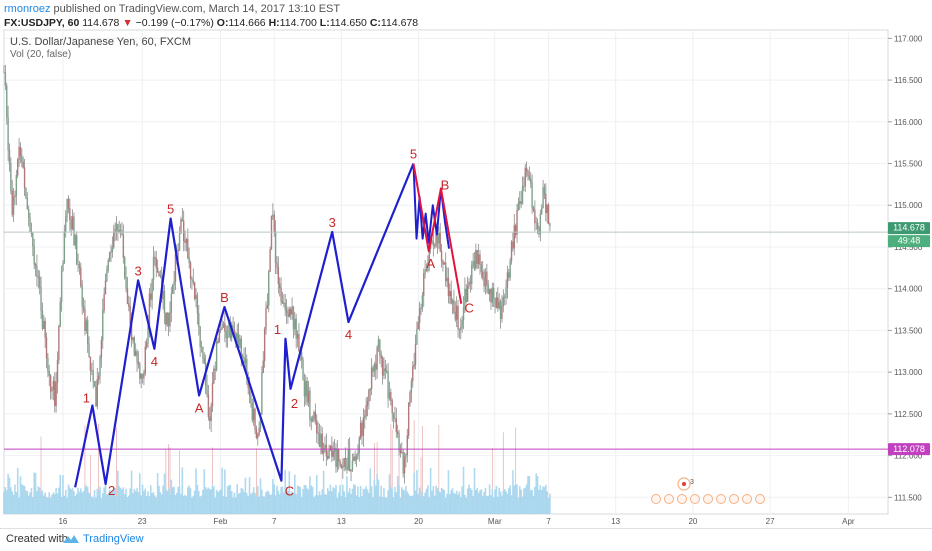 The image size is (932, 551). Describe the element at coordinates (908, 38) in the screenshot. I see `y-tick-label: 117.000` at that location.